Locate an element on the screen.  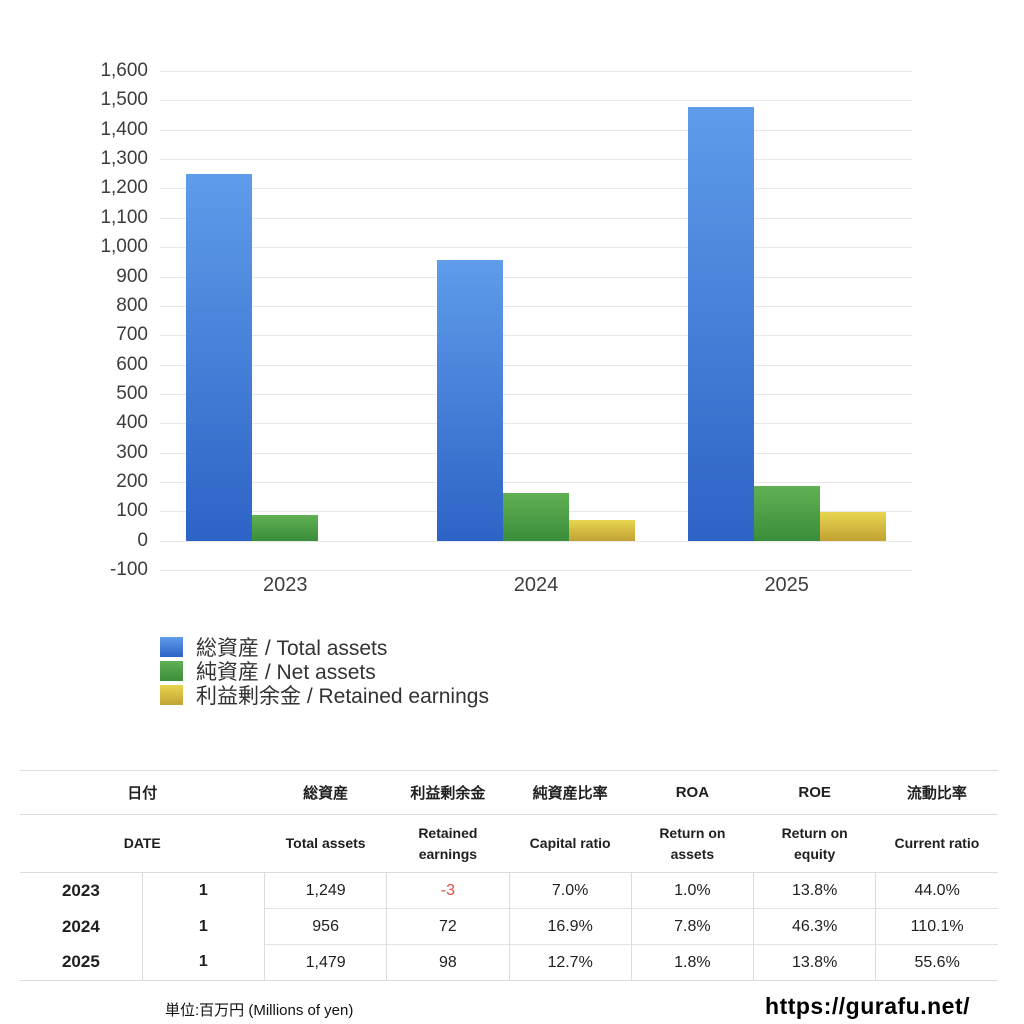
col-header-roe-ja: ROE is located at coordinates (814, 792).